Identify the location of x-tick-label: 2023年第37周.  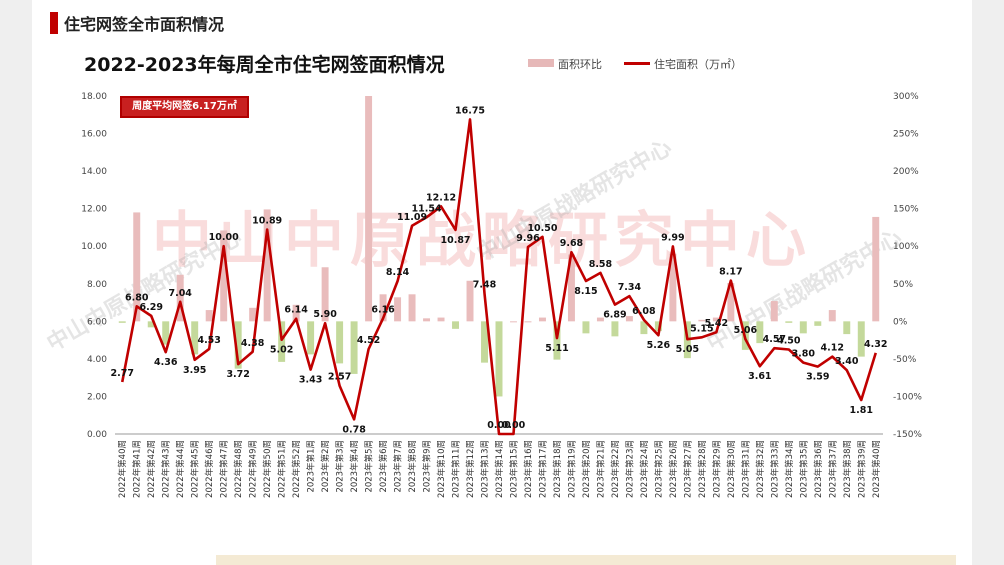
(832, 469).